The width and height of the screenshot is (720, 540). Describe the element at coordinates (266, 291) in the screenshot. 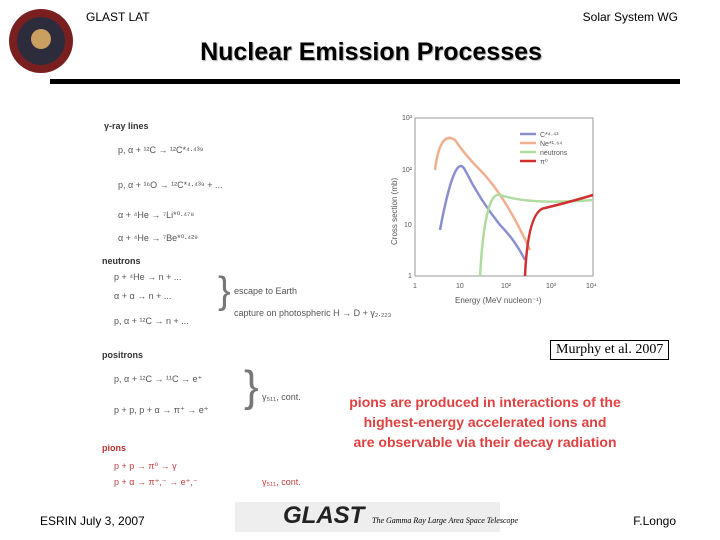

I see `fate: escape to Earth` at that location.